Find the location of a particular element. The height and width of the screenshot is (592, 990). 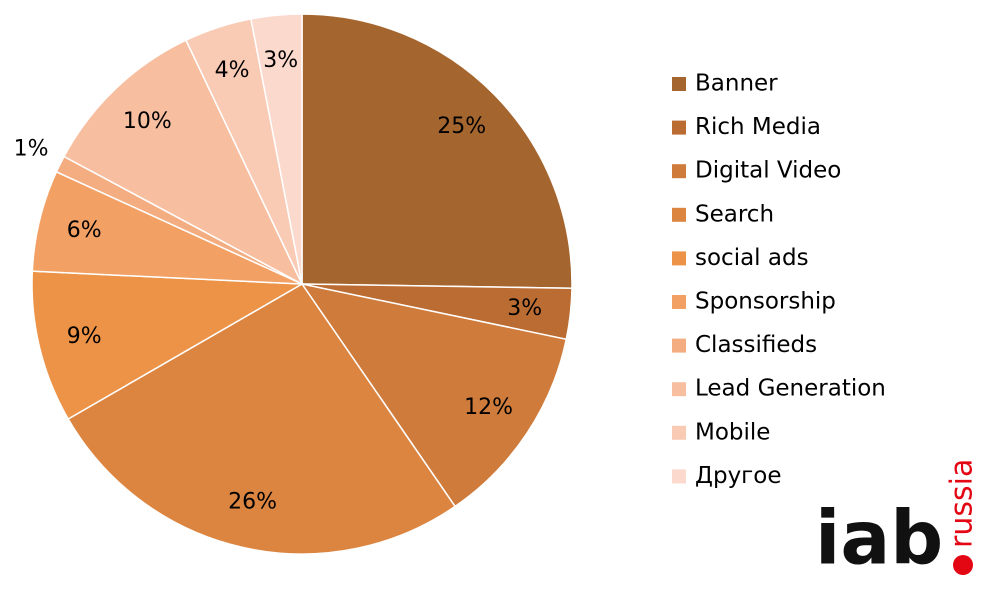

legend-label: Sponsorship is located at coordinates (765, 302).